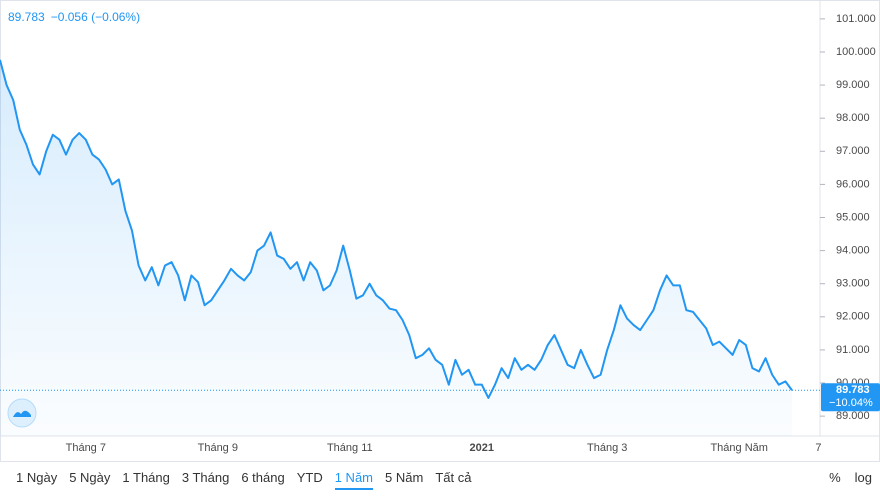 The width and height of the screenshot is (880, 496). I want to click on x-tick-label: Tháng 3, so click(607, 448).